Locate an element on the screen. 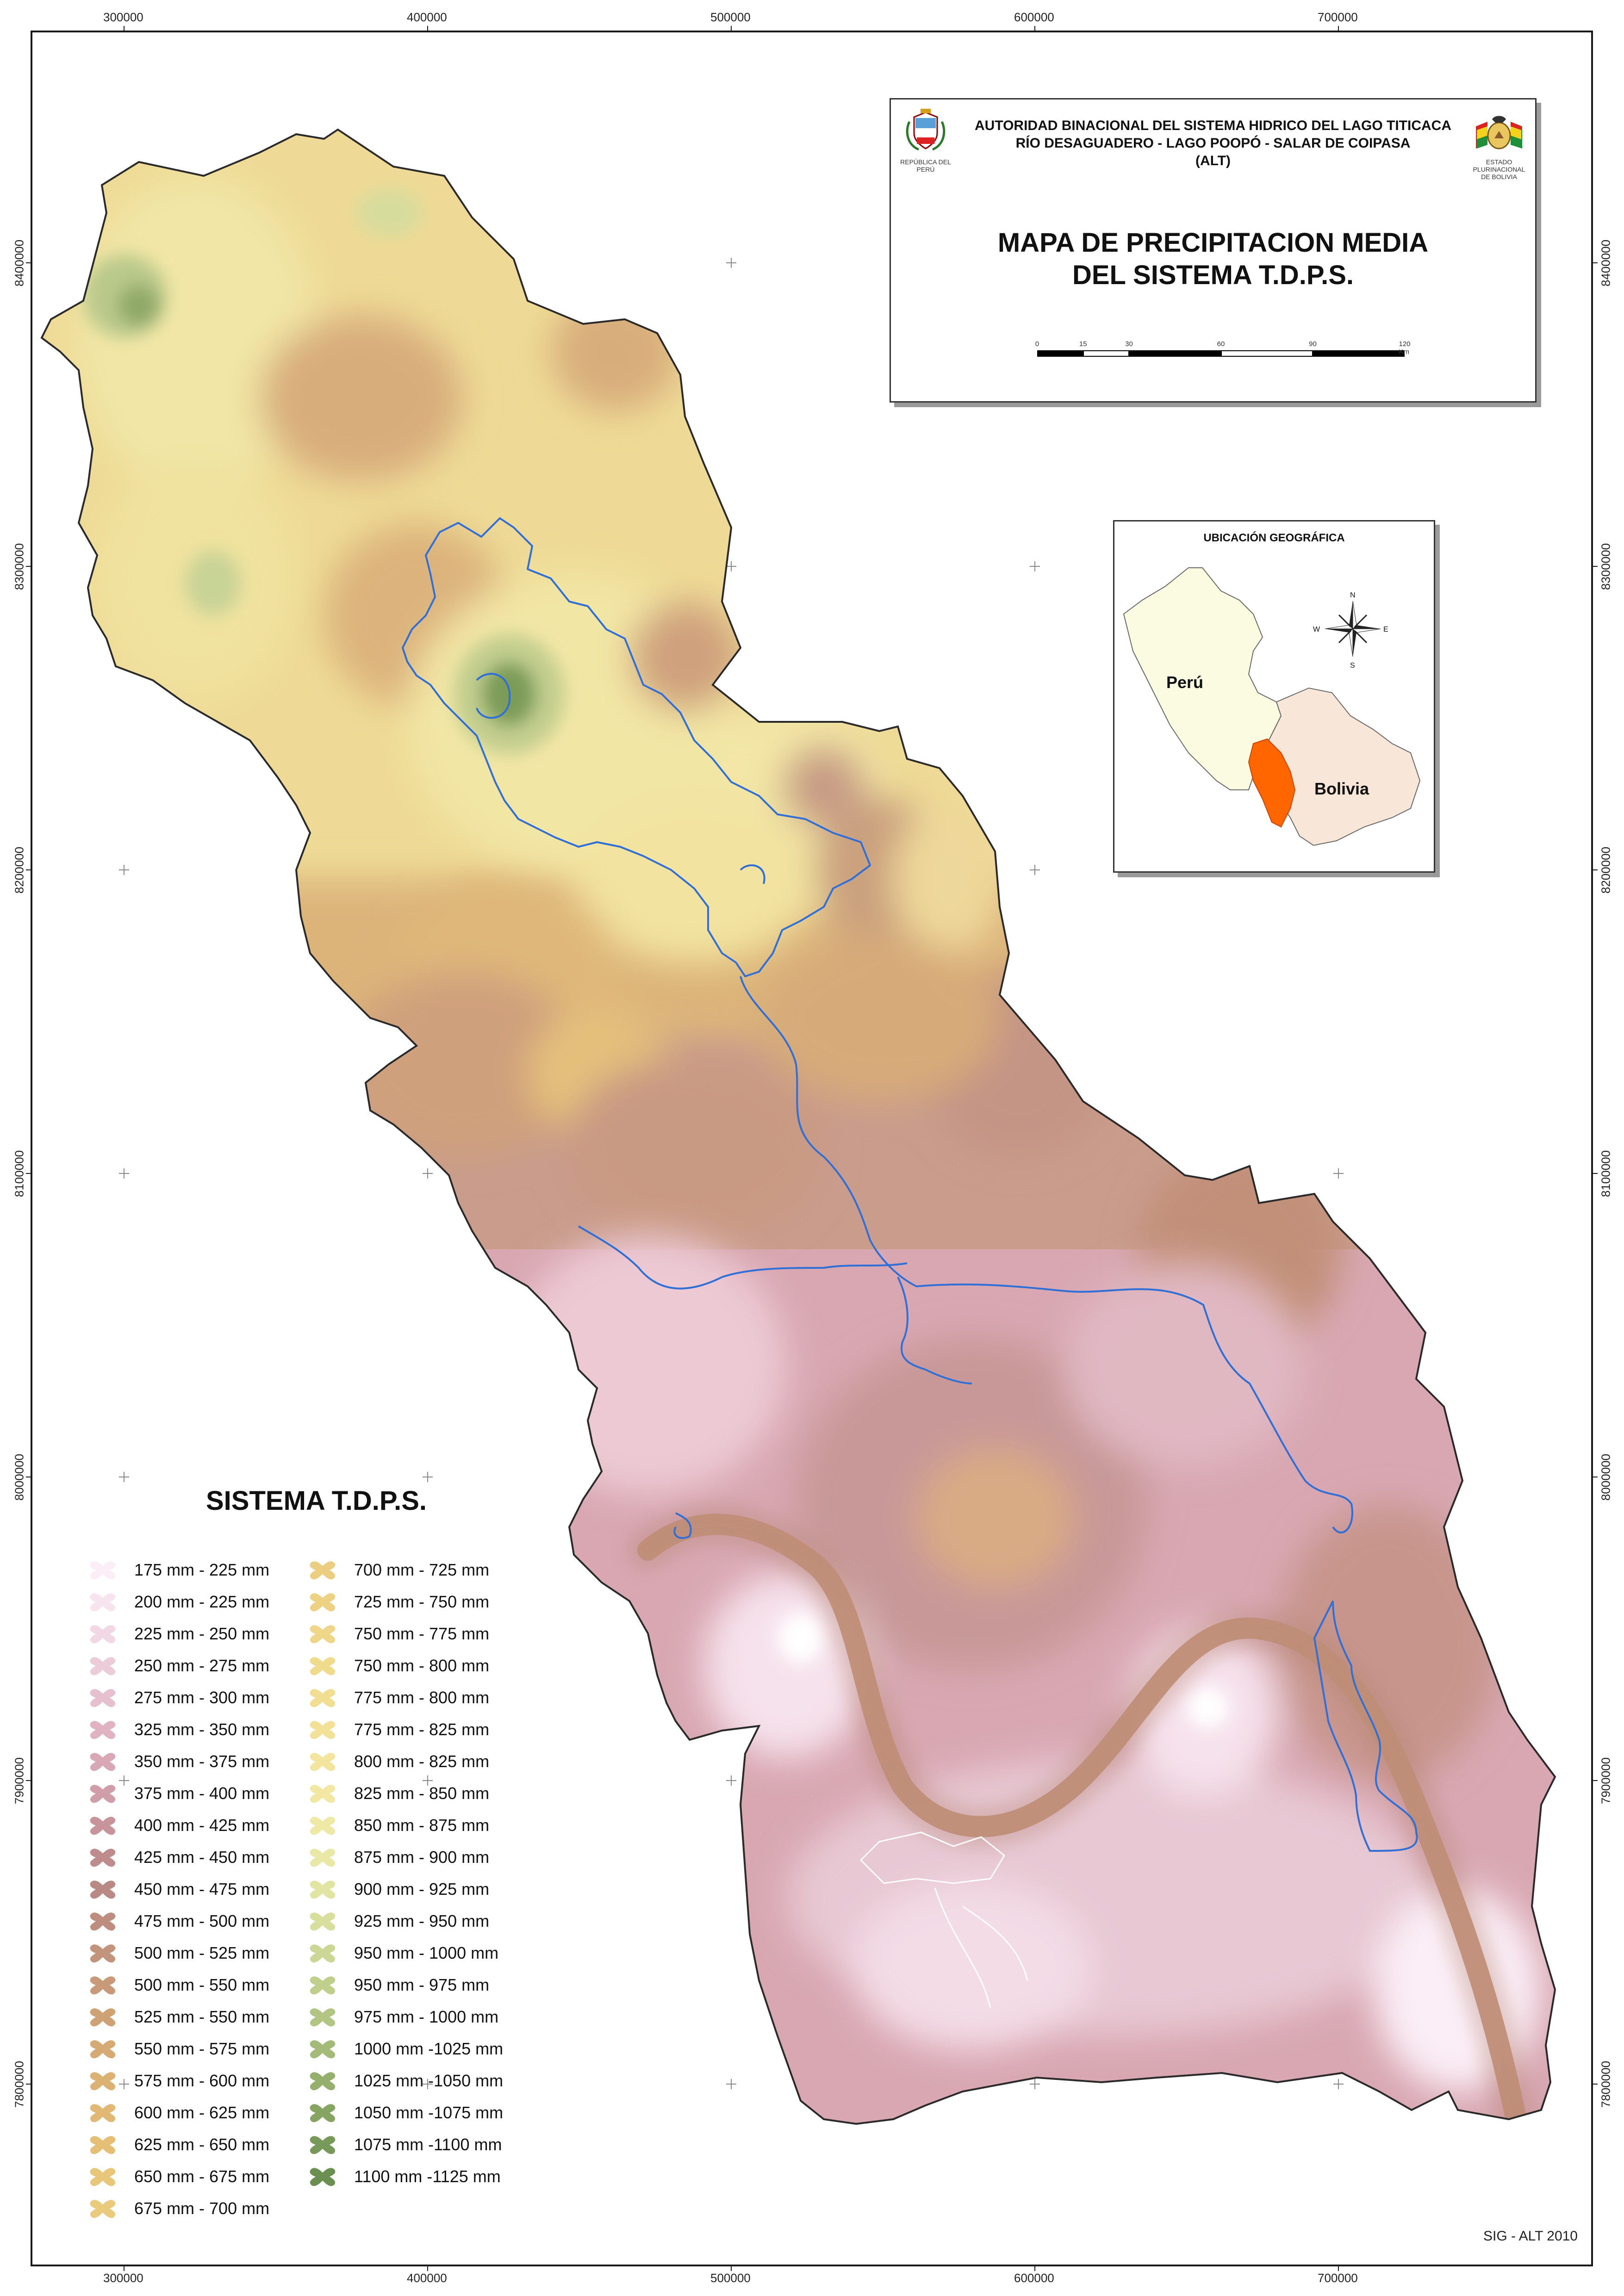 The width and height of the screenshot is (1624, 2296). compass-n: N is located at coordinates (1353, 595).